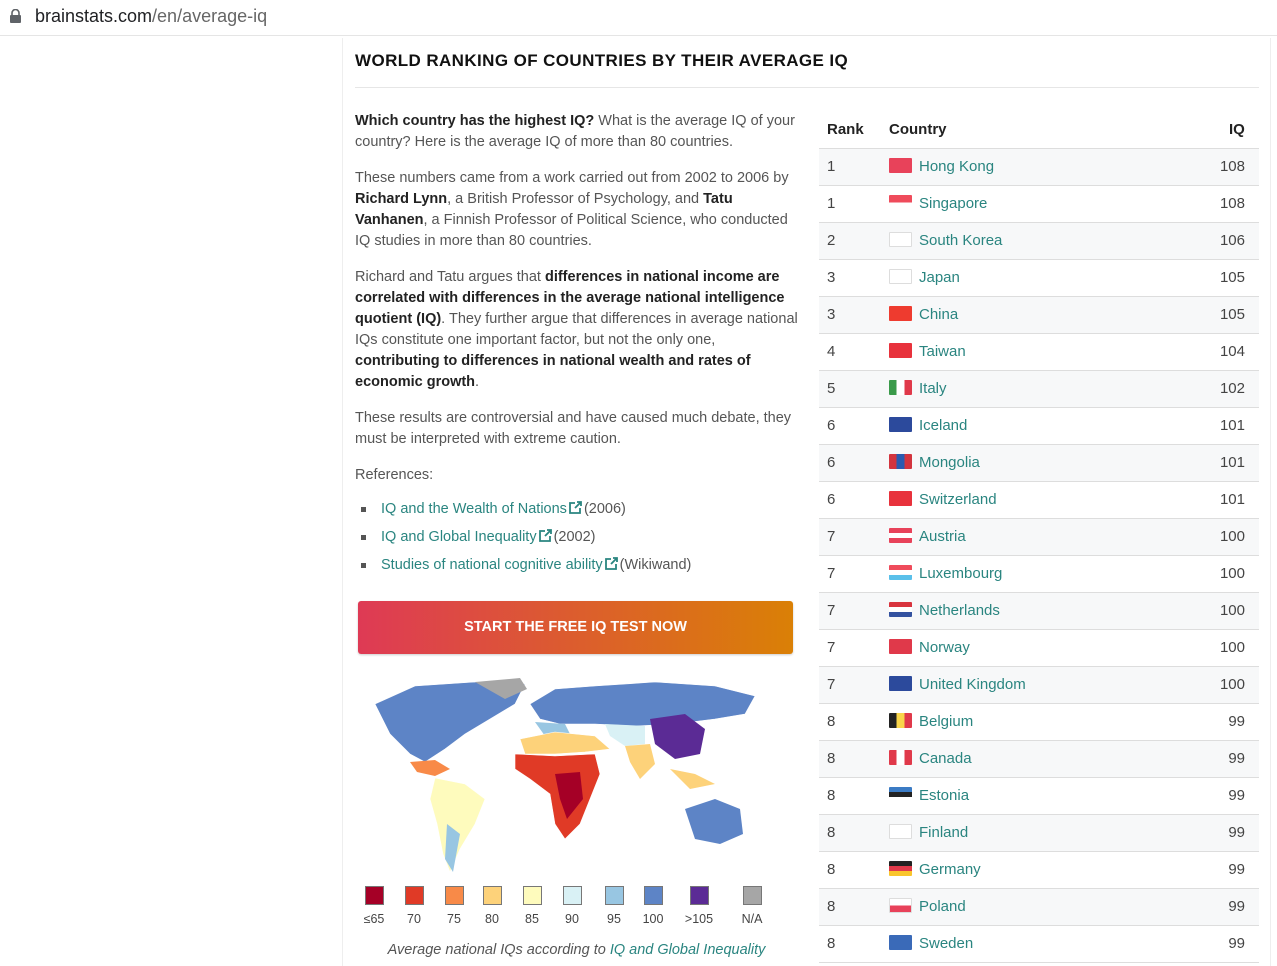 The image size is (1277, 966). What do you see at coordinates (151, 16) in the screenshot?
I see `url-text: brainstats.com/en/average-iq` at bounding box center [151, 16].